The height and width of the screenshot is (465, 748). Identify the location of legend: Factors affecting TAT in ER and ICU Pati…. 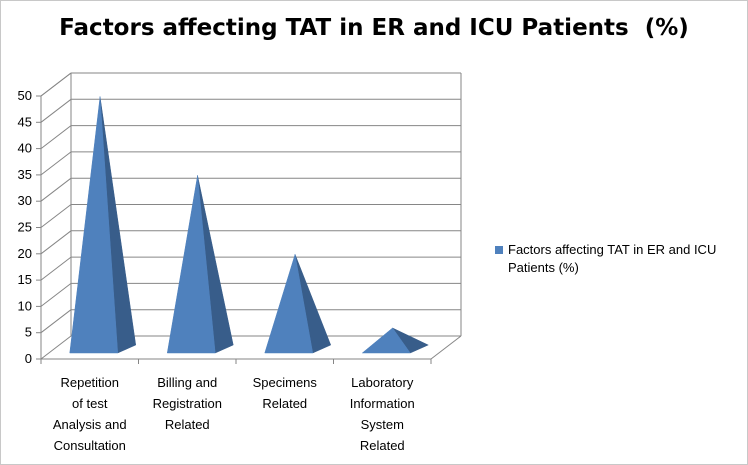
(615, 259).